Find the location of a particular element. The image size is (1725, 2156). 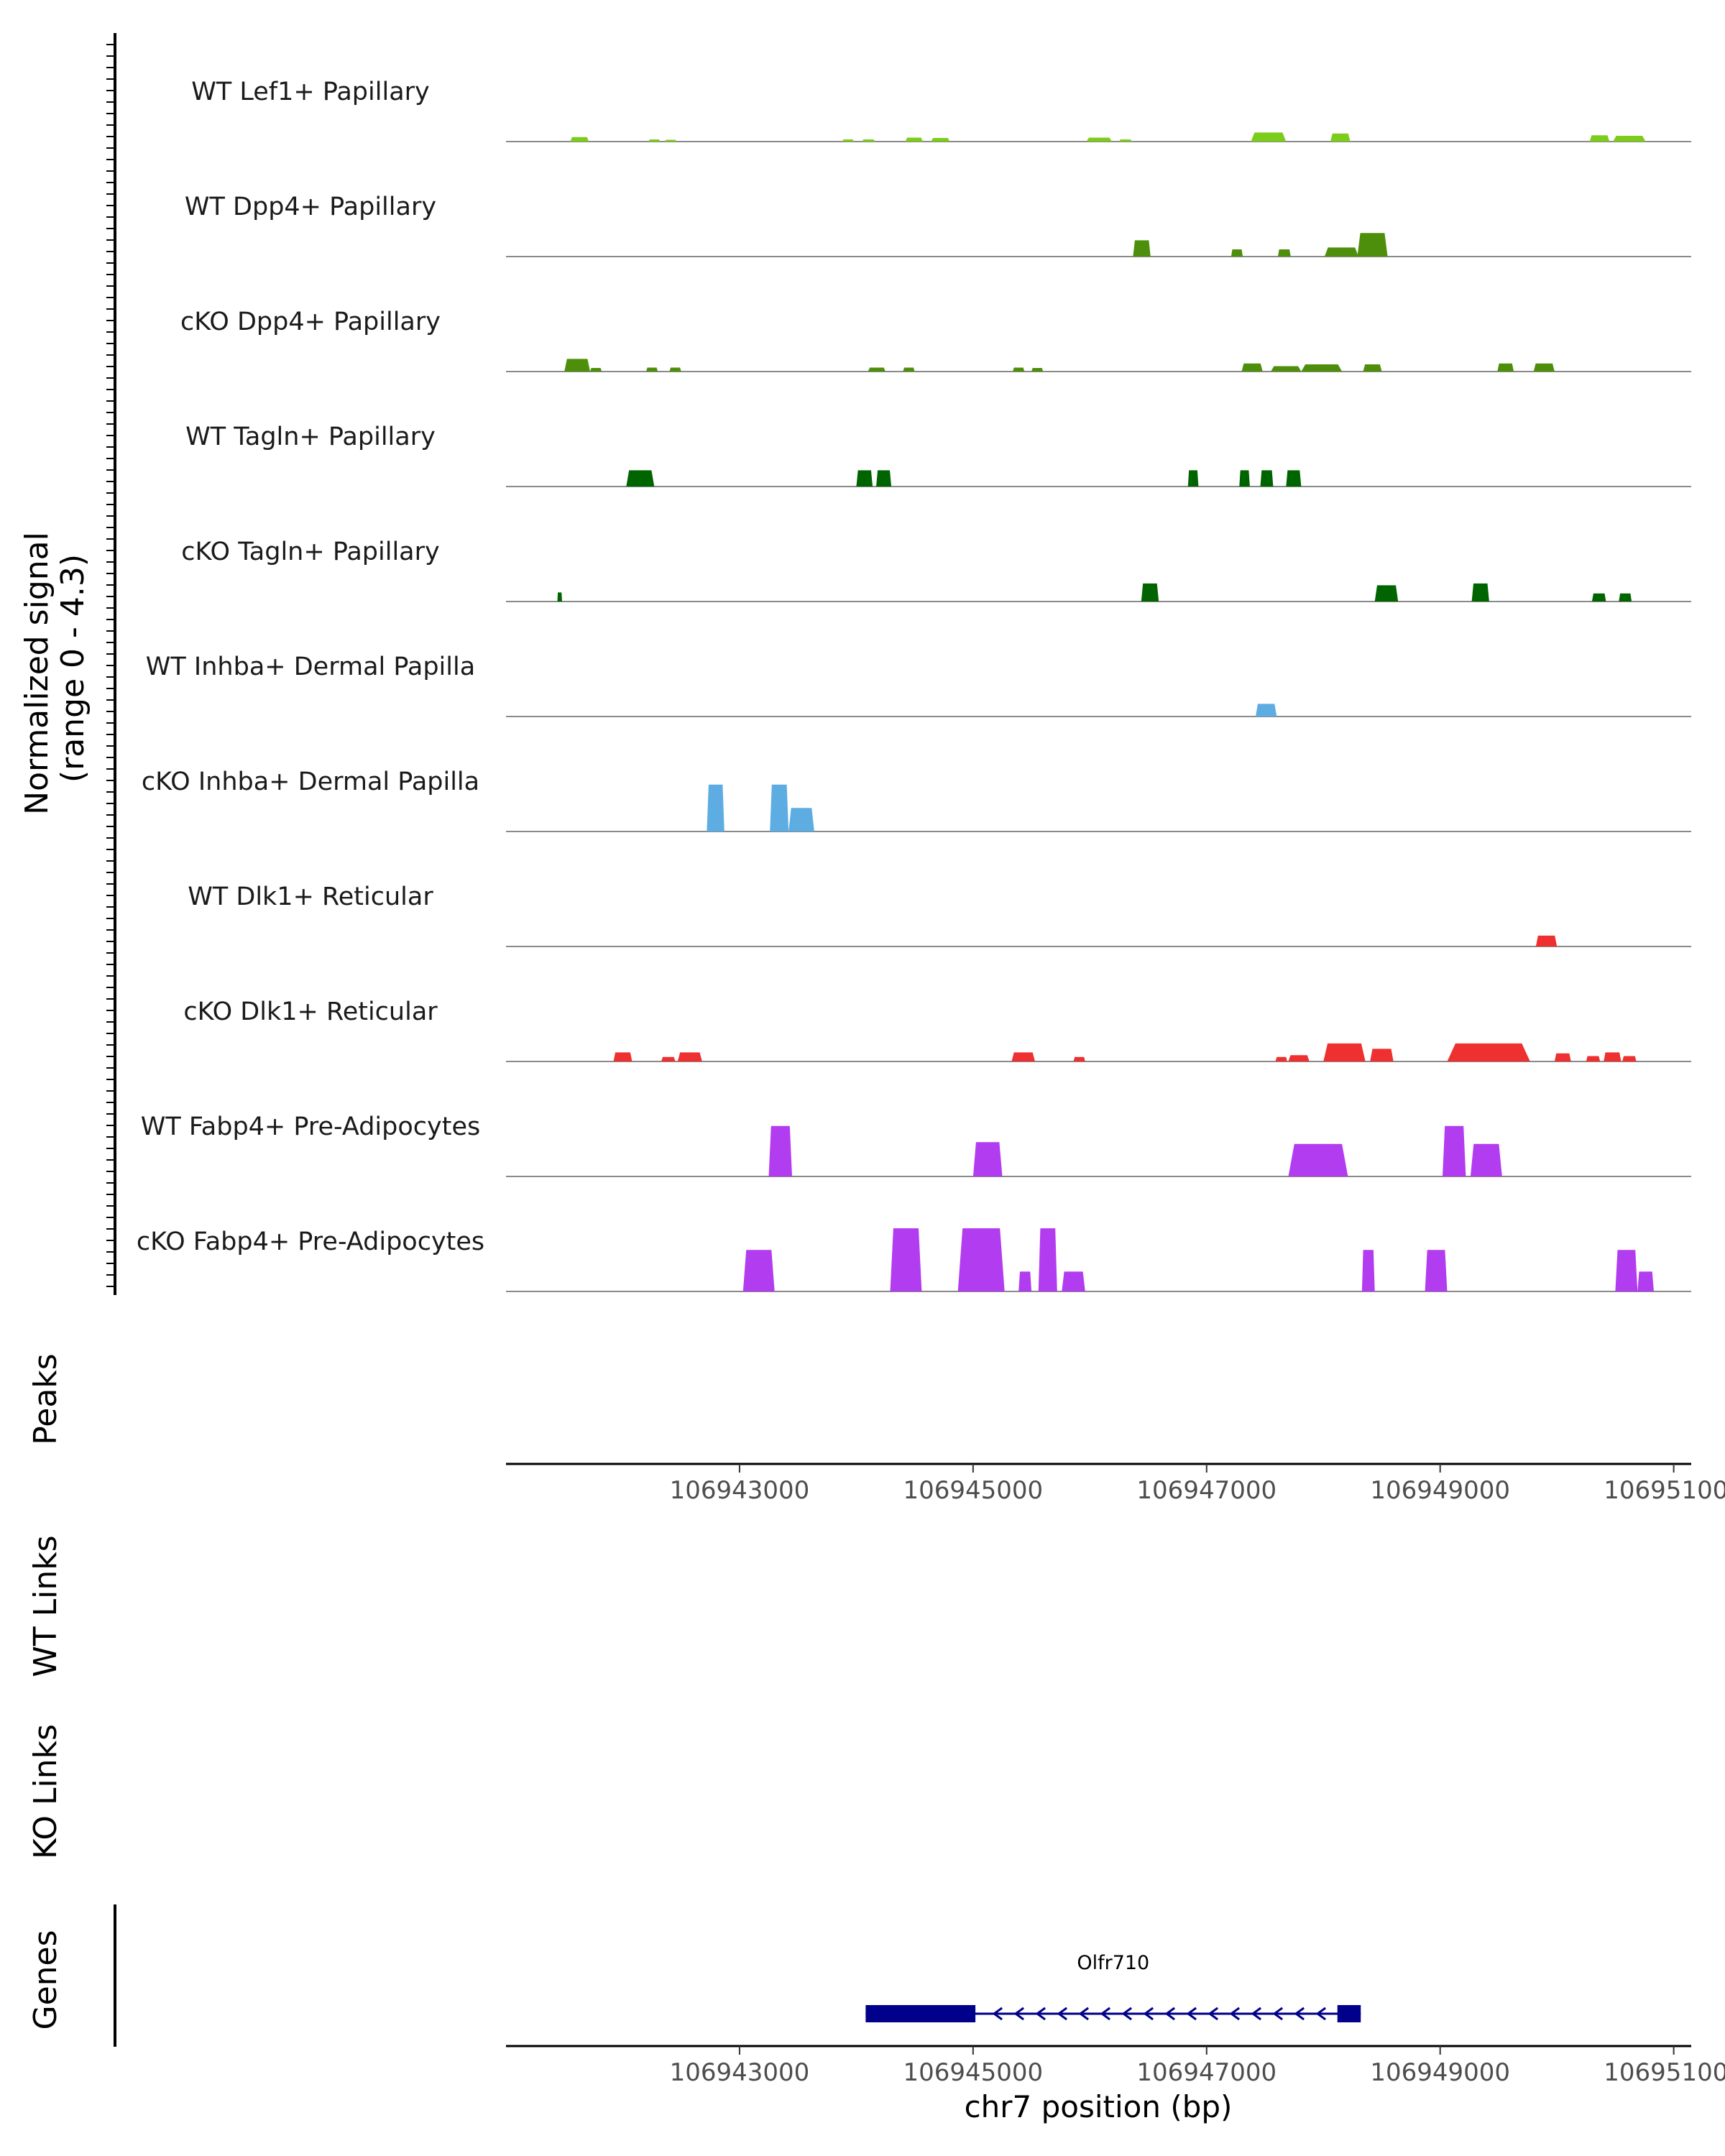

track-label: WT Dpp4+ Papillary is located at coordinates (310, 207).